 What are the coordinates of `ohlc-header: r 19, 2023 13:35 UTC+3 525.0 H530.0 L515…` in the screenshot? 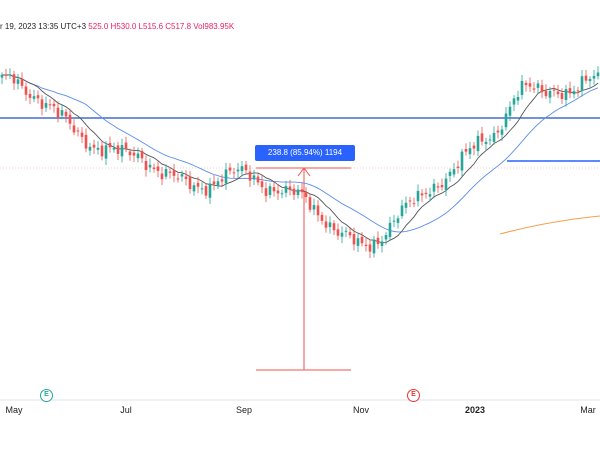 It's located at (117, 26).